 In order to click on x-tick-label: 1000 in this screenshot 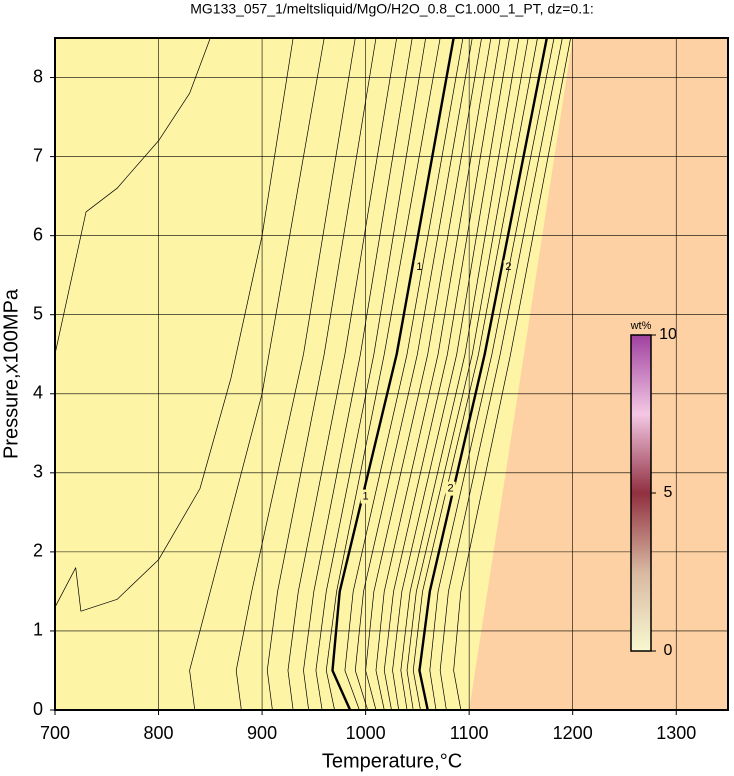, I will do `click(366, 733)`.